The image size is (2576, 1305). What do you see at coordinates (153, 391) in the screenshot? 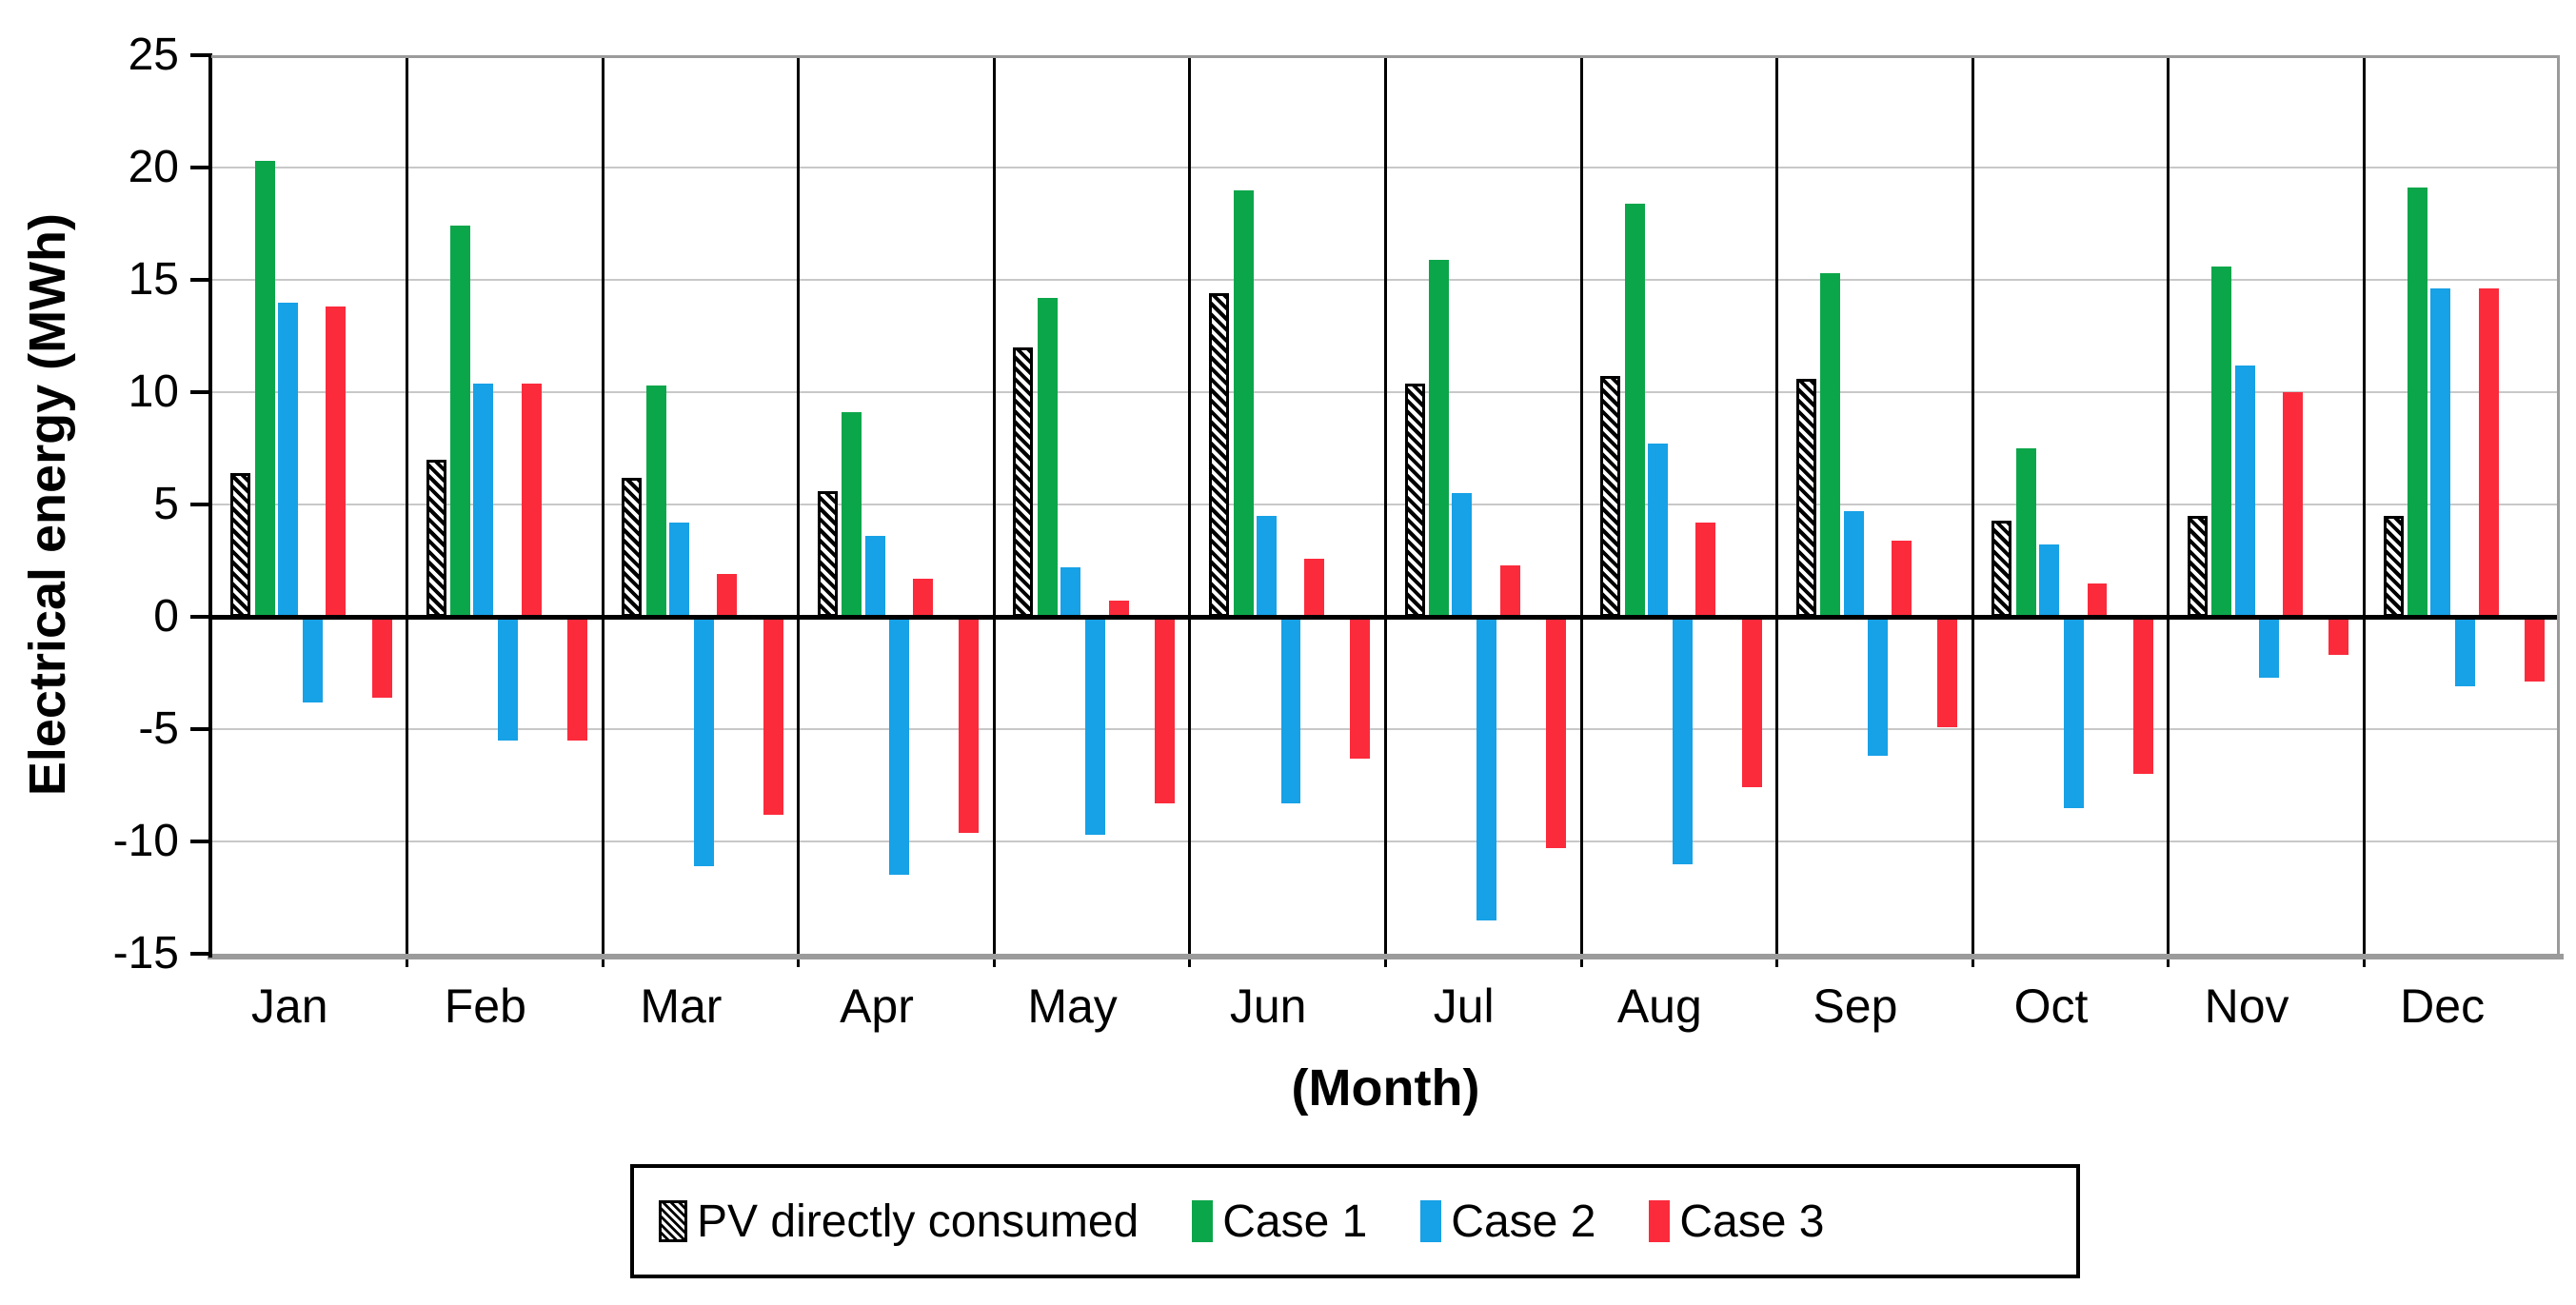
I see `y-tick-label-10: 10` at bounding box center [153, 391].